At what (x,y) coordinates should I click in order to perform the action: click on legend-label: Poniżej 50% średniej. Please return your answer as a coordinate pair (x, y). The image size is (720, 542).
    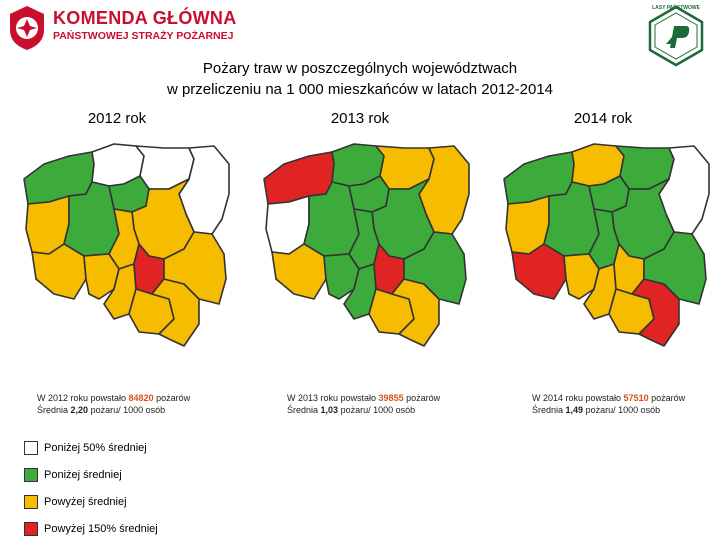
    Looking at the image, I should click on (95, 447).